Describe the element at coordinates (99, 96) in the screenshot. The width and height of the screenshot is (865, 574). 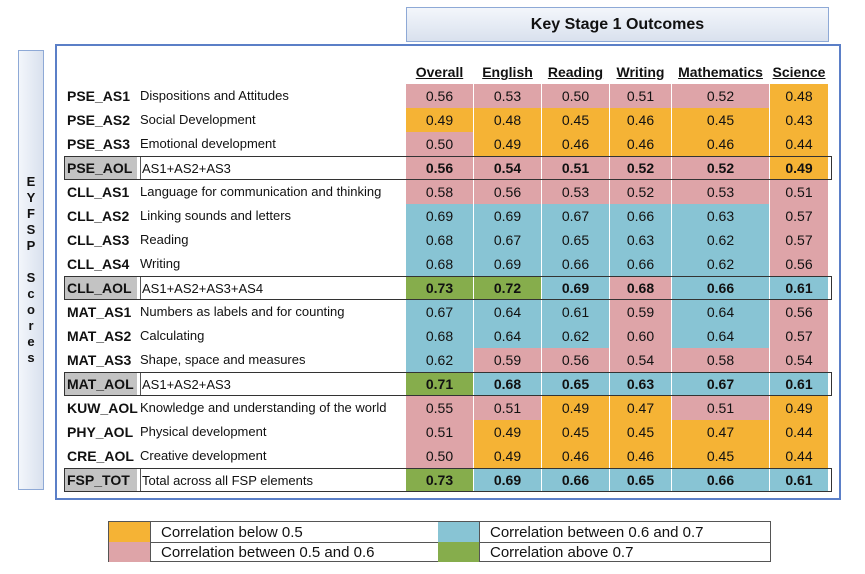
I see `row-code: PSE_AS1` at that location.